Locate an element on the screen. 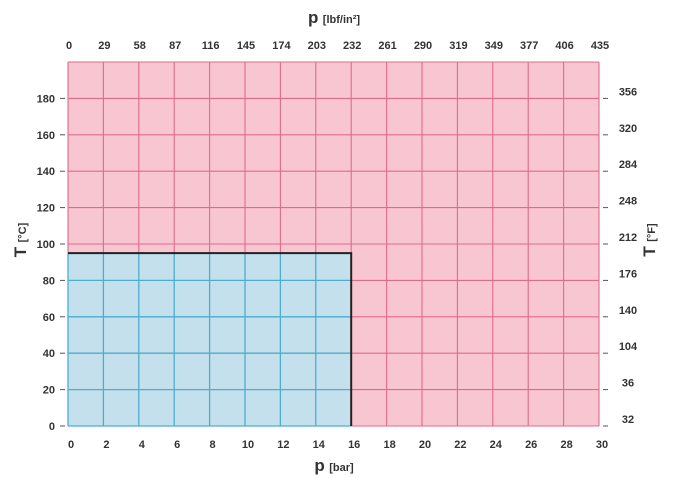  x-bottom-tick-label: 6 is located at coordinates (177, 445).